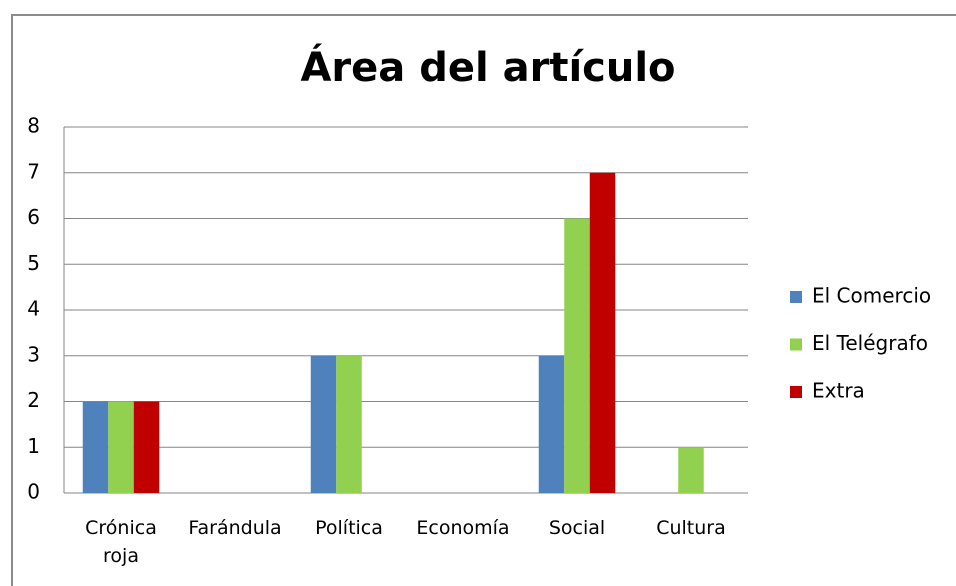 This screenshot has height=586, width=956. What do you see at coordinates (33, 309) in the screenshot?
I see `y-tick-label: 4` at bounding box center [33, 309].